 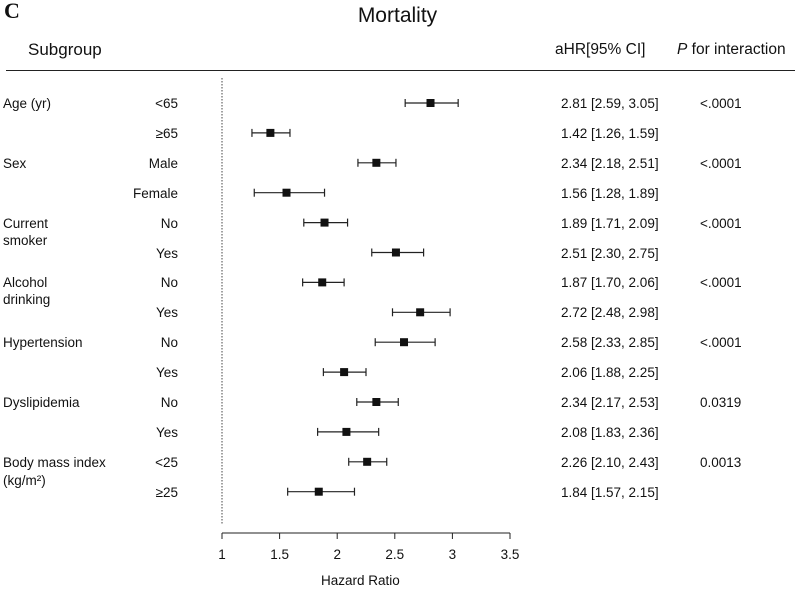 I want to click on ci-text: 2.06 [1.88, 2.25], so click(x=610, y=373).